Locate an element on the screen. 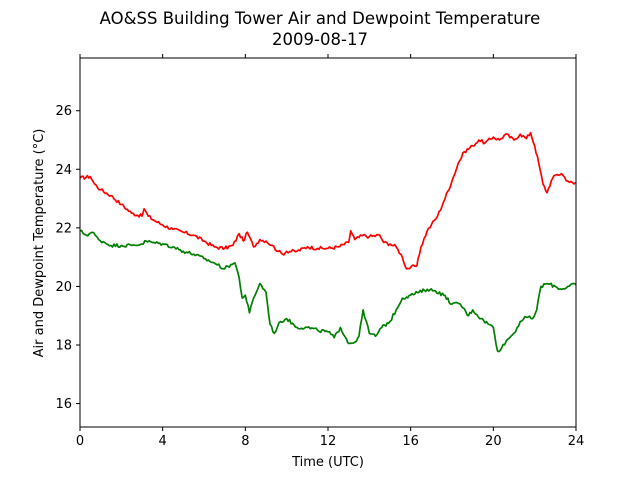  y-tick-label: 24 is located at coordinates (63, 170).